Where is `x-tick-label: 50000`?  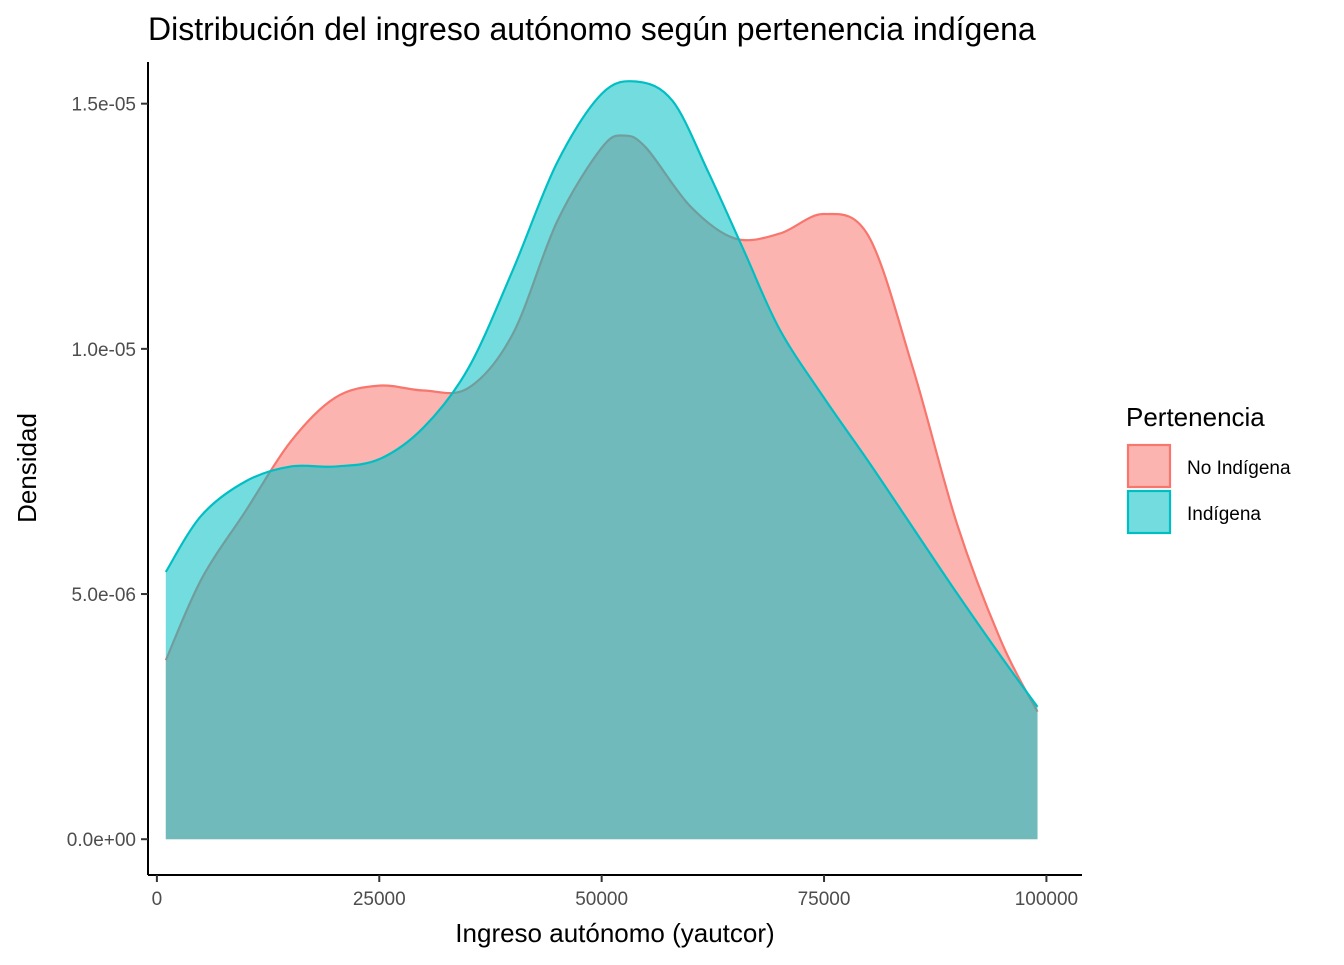
x-tick-label: 50000 is located at coordinates (601, 899).